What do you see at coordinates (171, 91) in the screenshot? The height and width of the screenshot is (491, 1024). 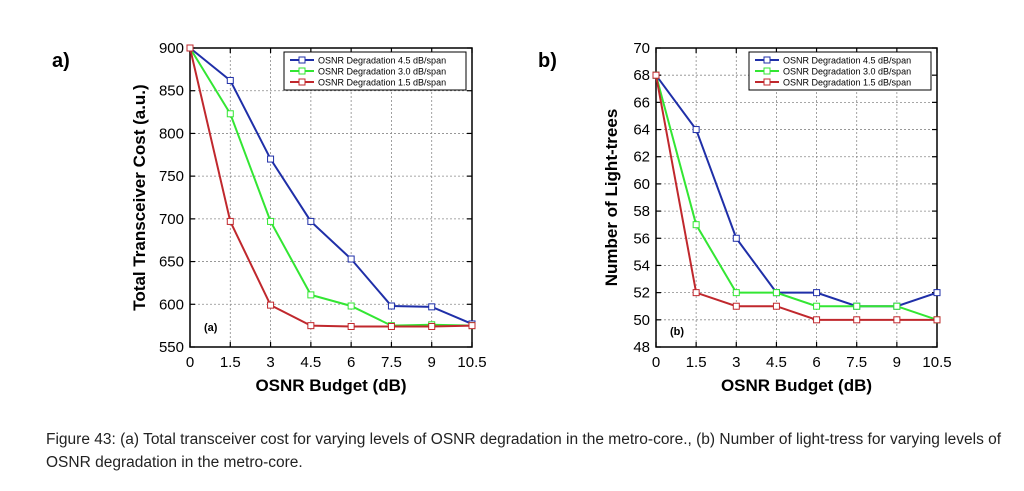 I see `y-tick-label: 850` at bounding box center [171, 91].